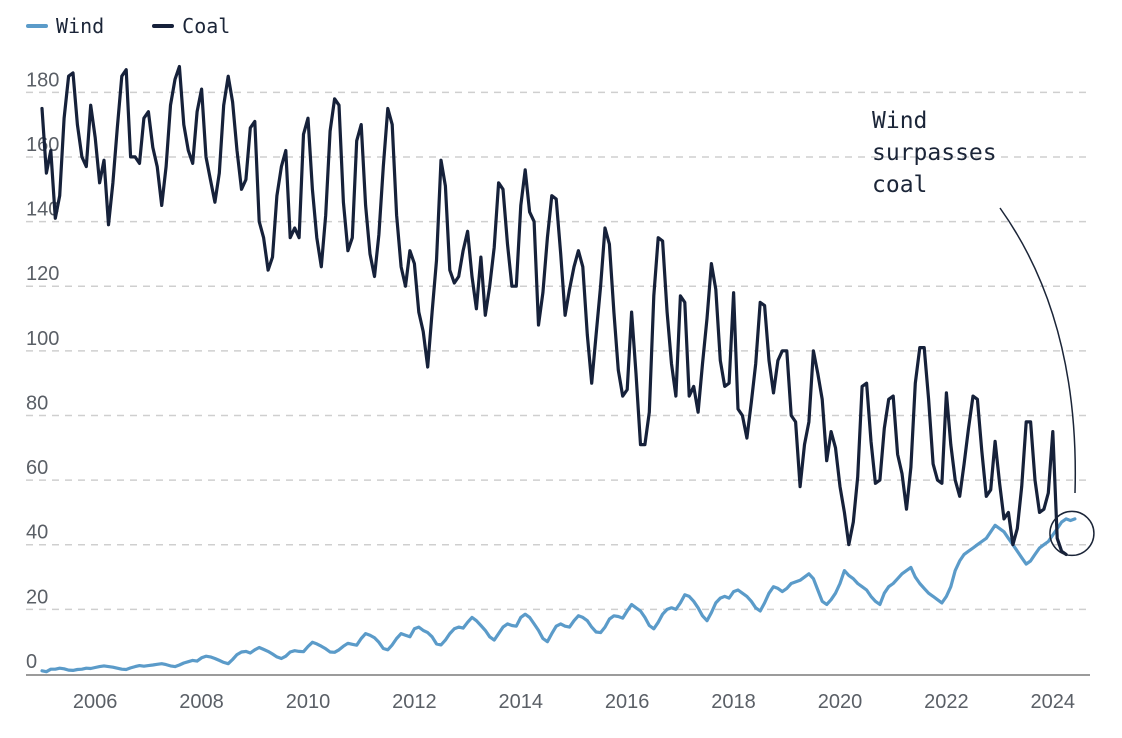  What do you see at coordinates (946, 702) in the screenshot?
I see `x-tick-label-2022: 2022` at bounding box center [946, 702].